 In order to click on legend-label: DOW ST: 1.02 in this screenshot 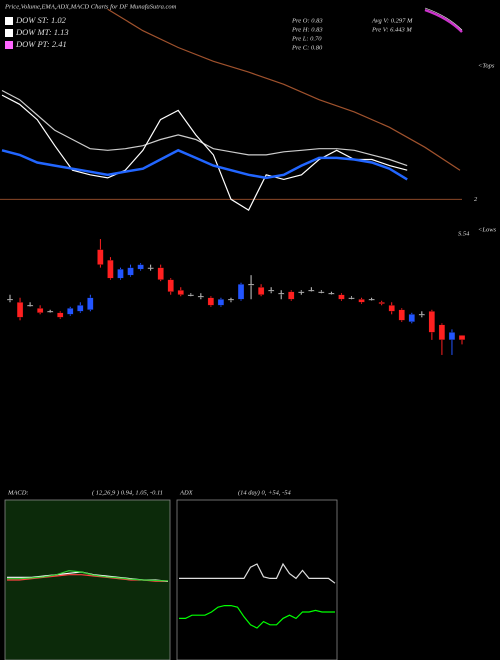, I will do `click(41, 20)`.